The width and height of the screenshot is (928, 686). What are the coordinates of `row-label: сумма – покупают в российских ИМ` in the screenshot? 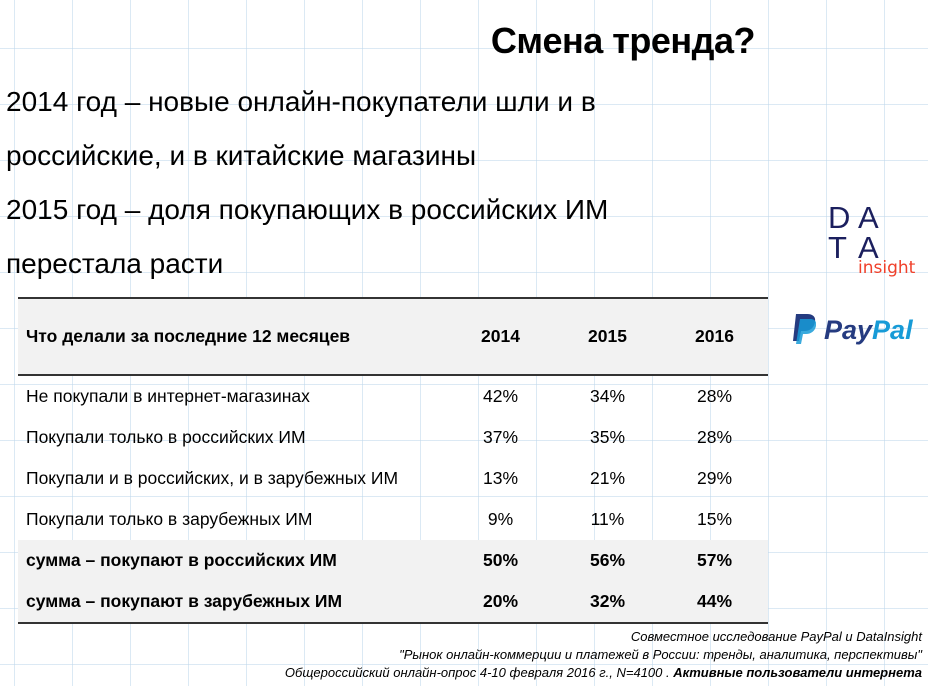 It's located at (181, 560).